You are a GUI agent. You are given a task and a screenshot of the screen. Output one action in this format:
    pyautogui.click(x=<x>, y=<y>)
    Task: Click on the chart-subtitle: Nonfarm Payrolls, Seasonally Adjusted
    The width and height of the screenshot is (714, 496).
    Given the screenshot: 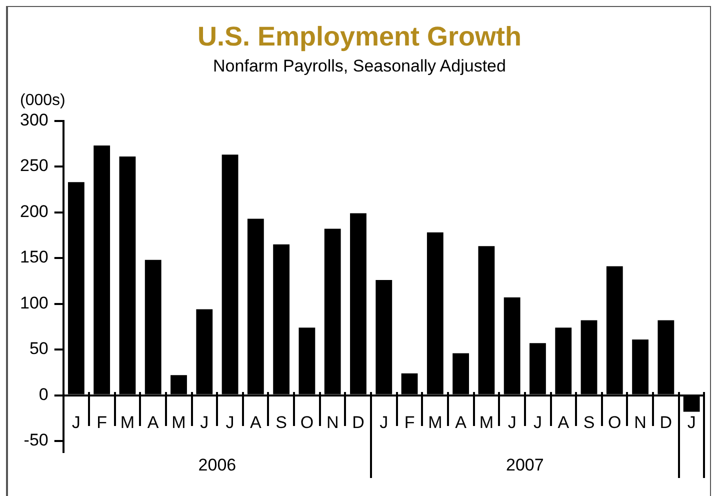 What is the action you would take?
    pyautogui.click(x=359, y=66)
    